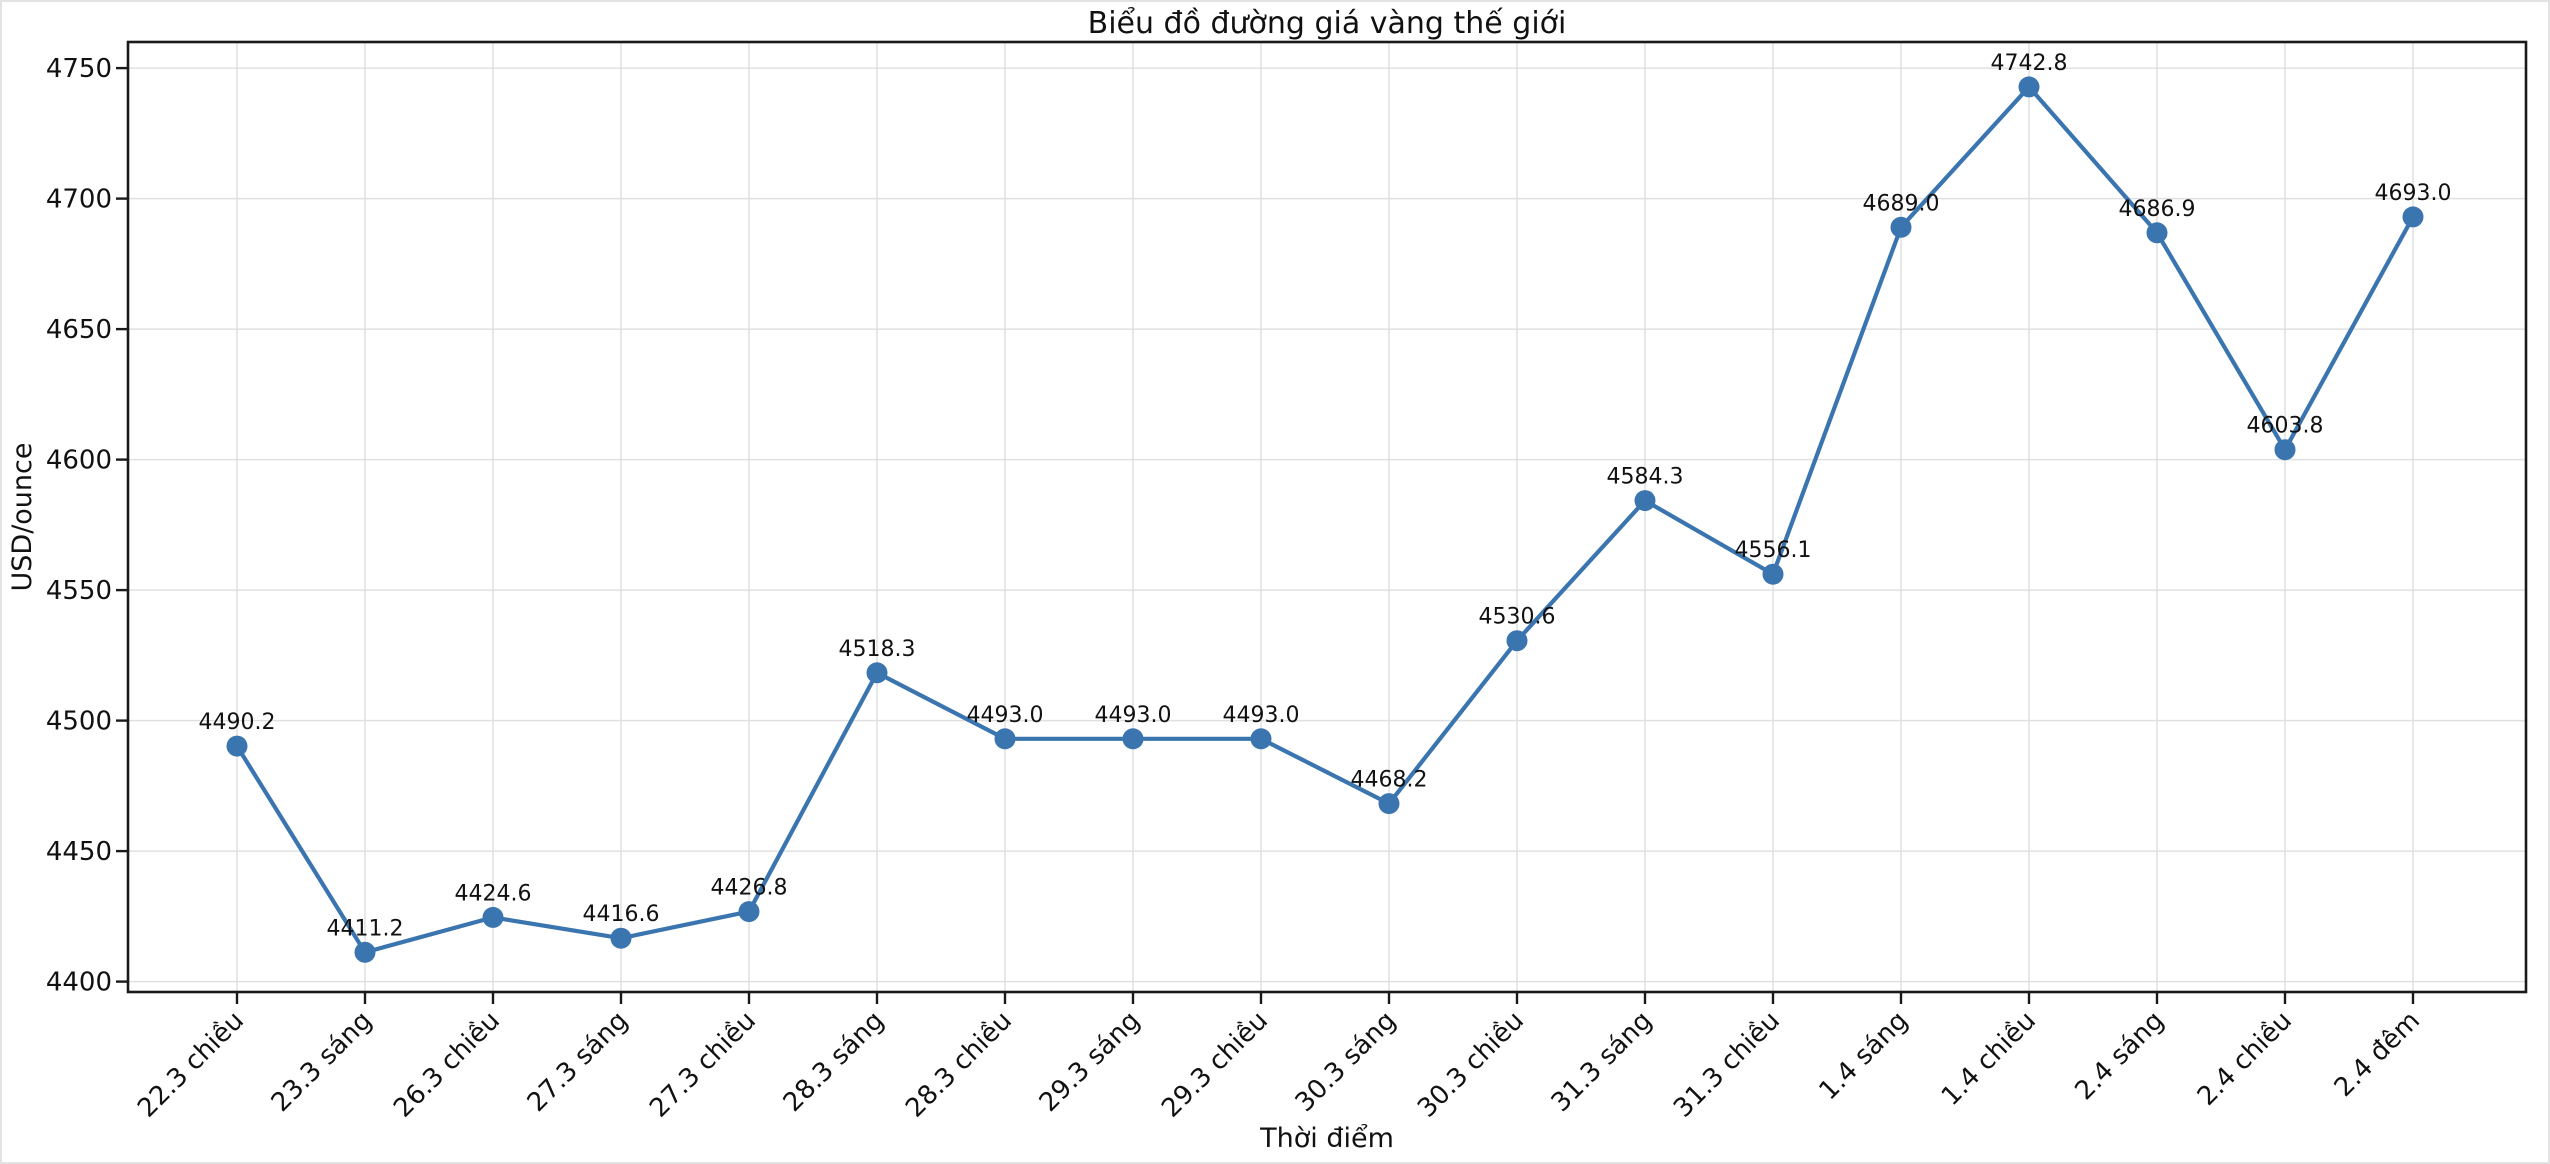 The width and height of the screenshot is (2550, 1164). I want to click on data-point-label: 4468.2, so click(1389, 780).